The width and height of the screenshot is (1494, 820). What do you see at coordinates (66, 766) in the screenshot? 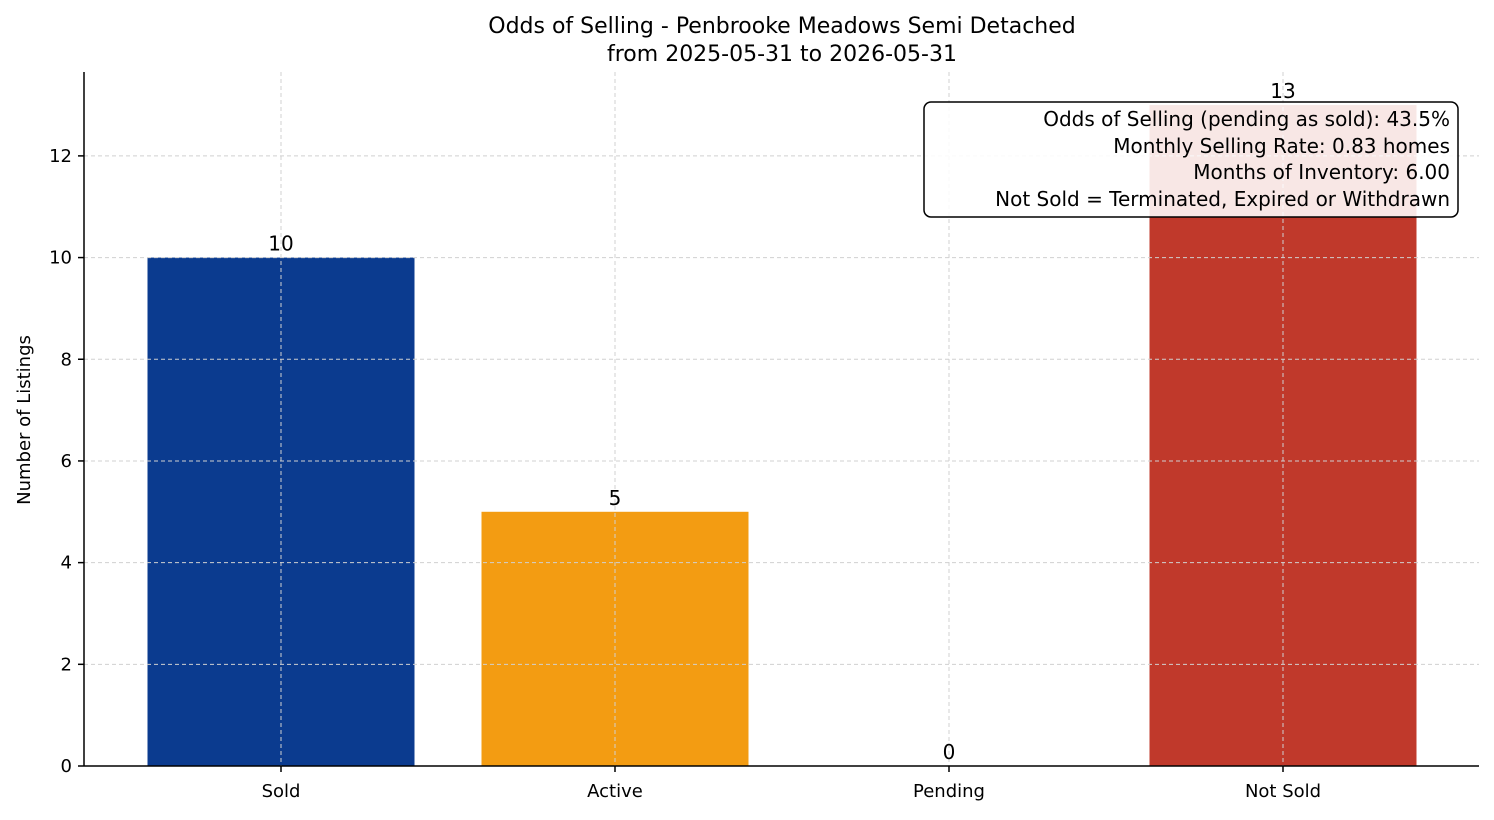
I see `y-tick-label: 0` at bounding box center [66, 766].